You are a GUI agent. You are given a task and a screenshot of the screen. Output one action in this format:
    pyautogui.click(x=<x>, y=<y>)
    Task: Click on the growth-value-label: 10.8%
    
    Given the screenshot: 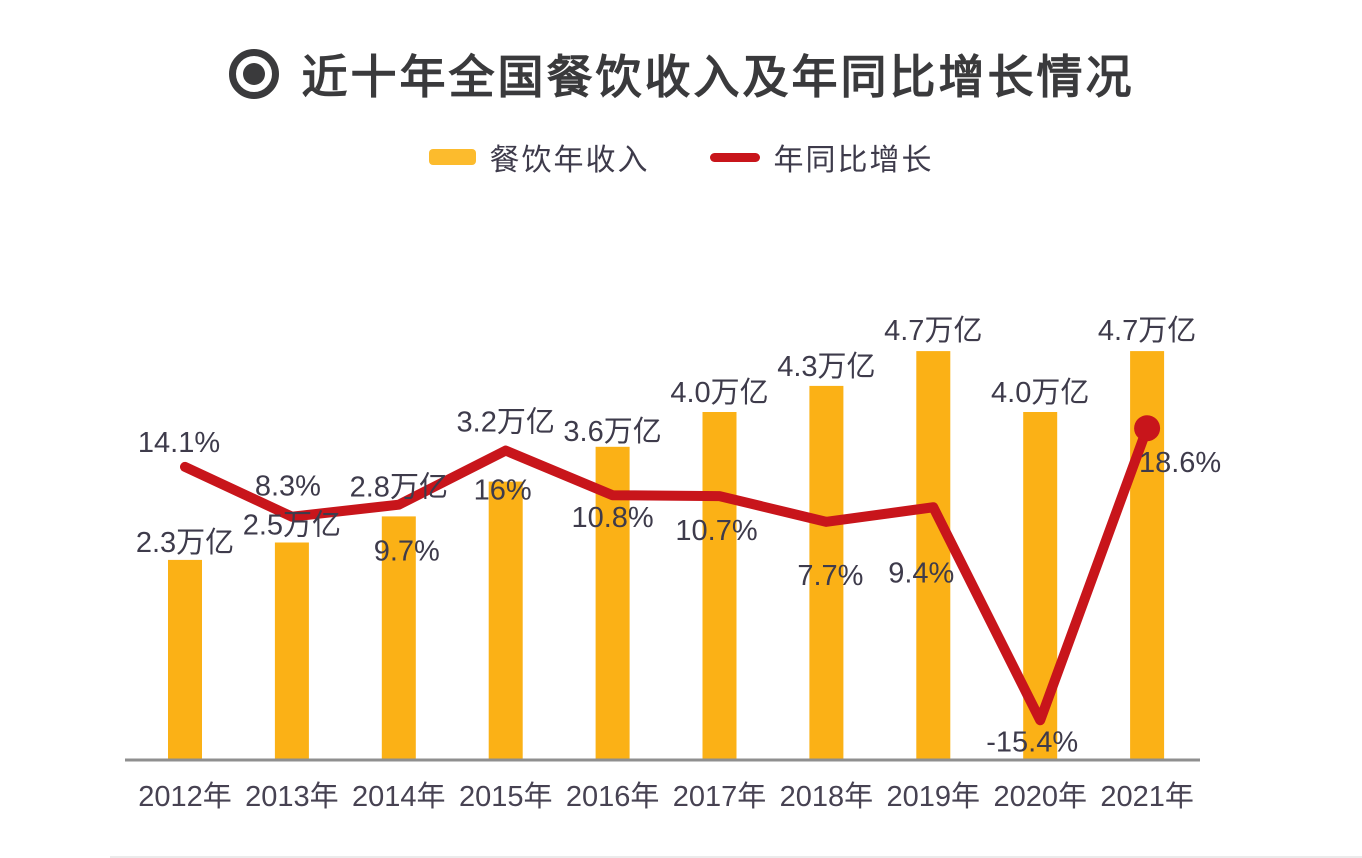 What is the action you would take?
    pyautogui.click(x=612, y=518)
    